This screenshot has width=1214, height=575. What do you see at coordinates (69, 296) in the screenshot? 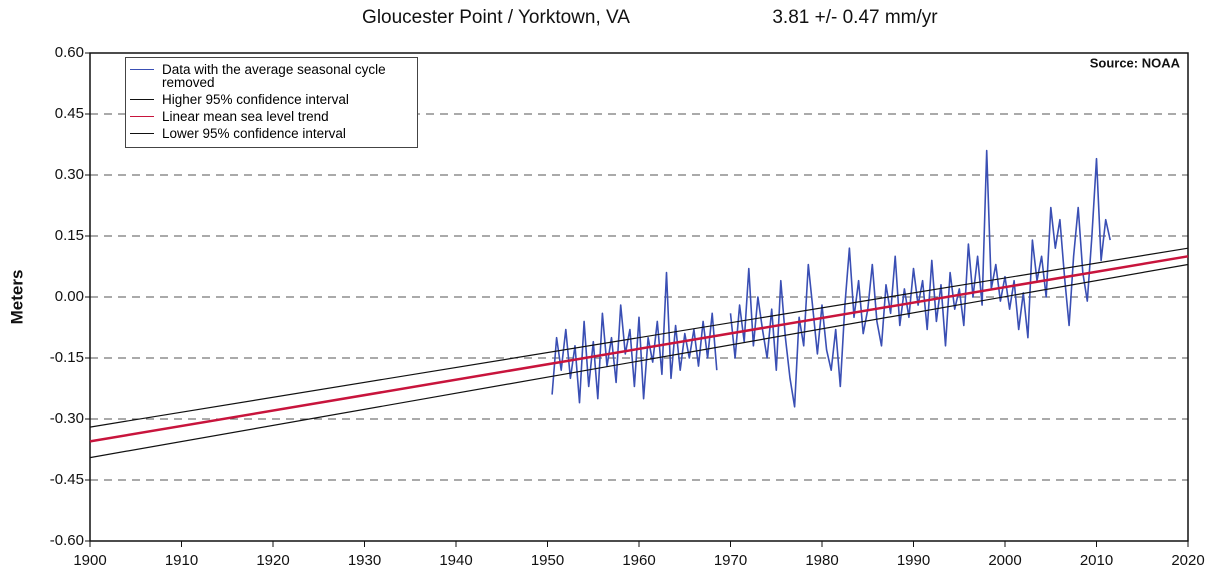
I see `y-tick-label: 0.00` at bounding box center [69, 296].